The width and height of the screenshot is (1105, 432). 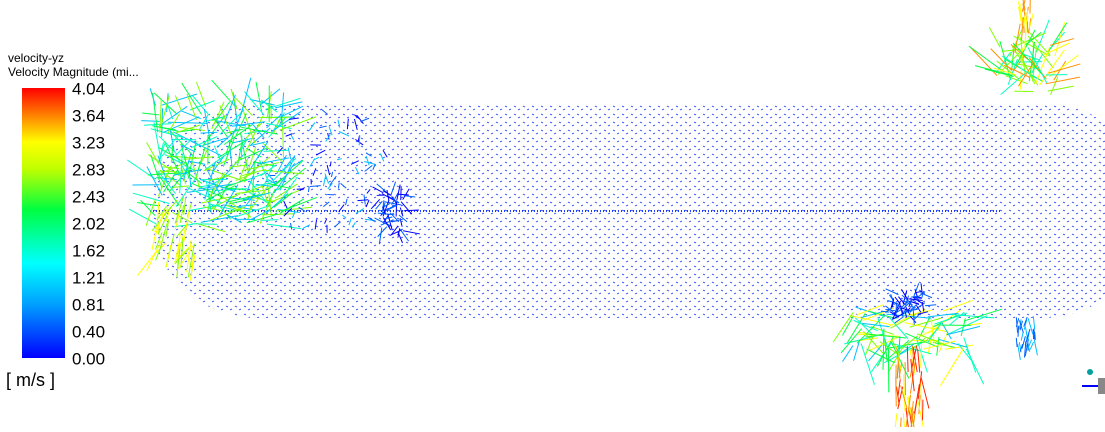 What do you see at coordinates (88, 88) in the screenshot?
I see `legend-tick-label: 4.04` at bounding box center [88, 88].